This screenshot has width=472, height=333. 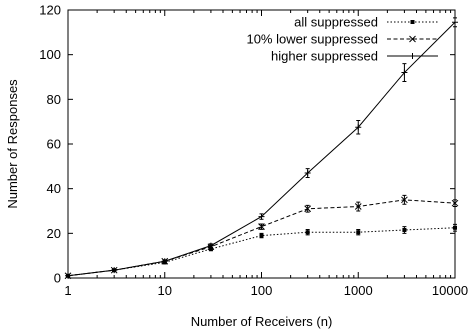 What do you see at coordinates (54, 99) in the screenshot?
I see `y-tick-label: 80` at bounding box center [54, 99].